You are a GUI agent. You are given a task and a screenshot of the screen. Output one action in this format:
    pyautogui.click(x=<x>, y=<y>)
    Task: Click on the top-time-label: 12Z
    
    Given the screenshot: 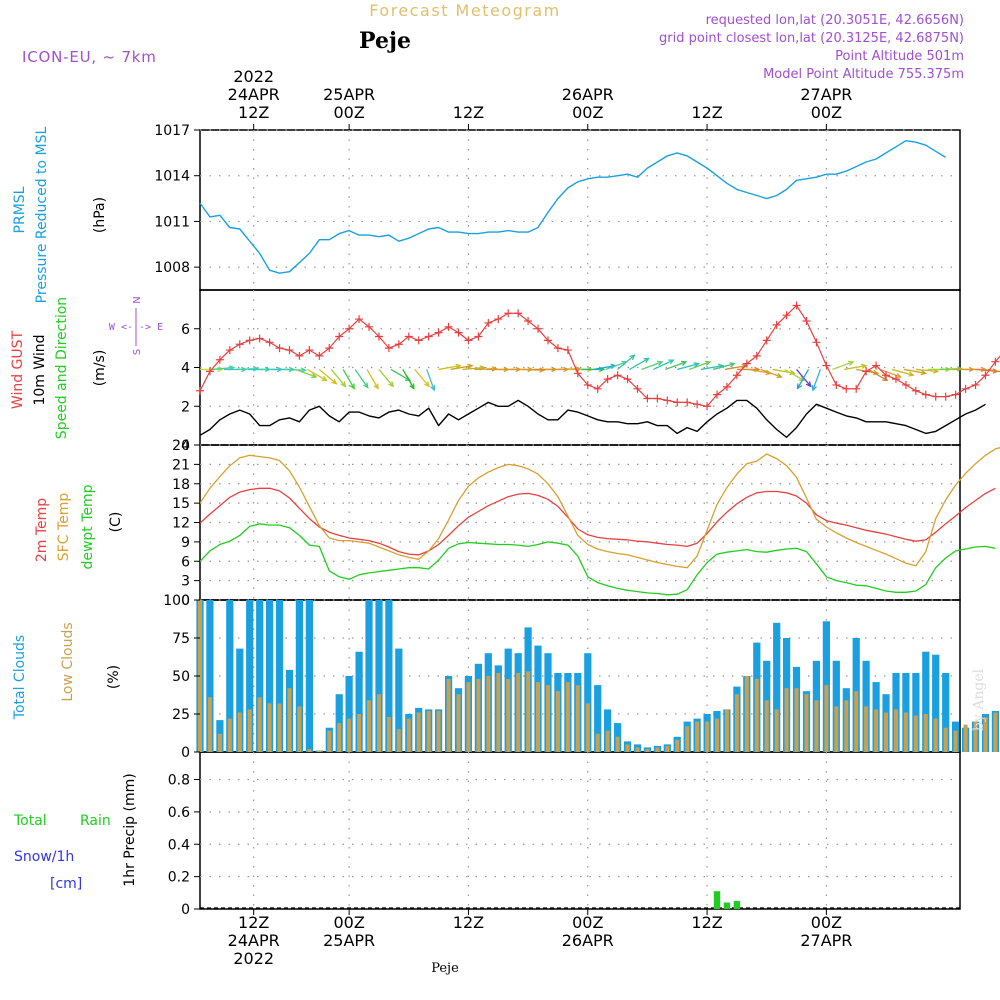 What is the action you would take?
    pyautogui.click(x=253, y=112)
    